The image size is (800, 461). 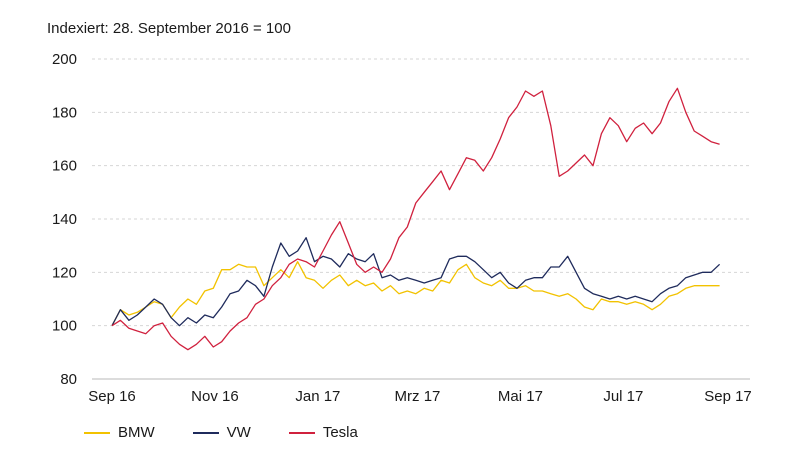 I want to click on x-tick-label: Mai 17, so click(x=520, y=396).